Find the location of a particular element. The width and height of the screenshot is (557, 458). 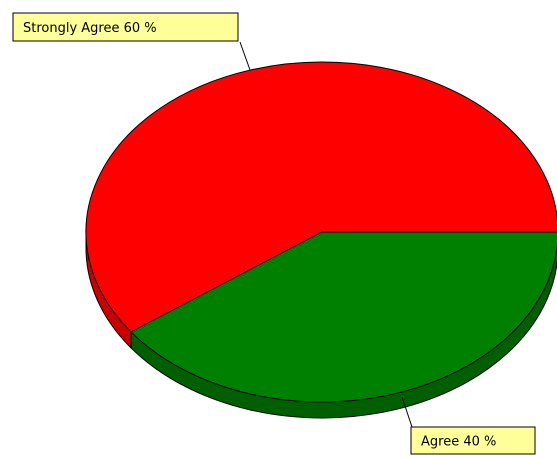

slice-label-text: Strongly Agree 60 % is located at coordinates (90, 28).